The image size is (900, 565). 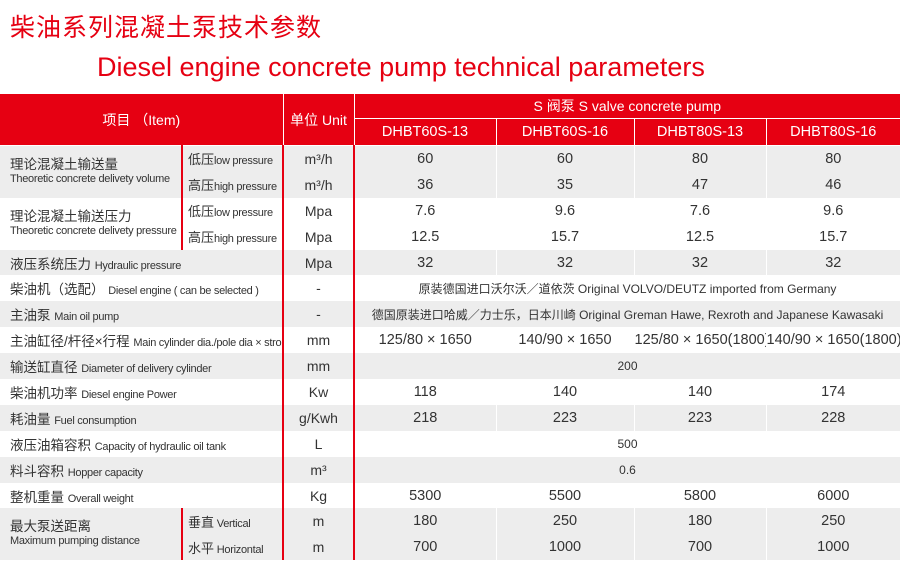 I want to click on value-cell: 5300, so click(x=424, y=495).